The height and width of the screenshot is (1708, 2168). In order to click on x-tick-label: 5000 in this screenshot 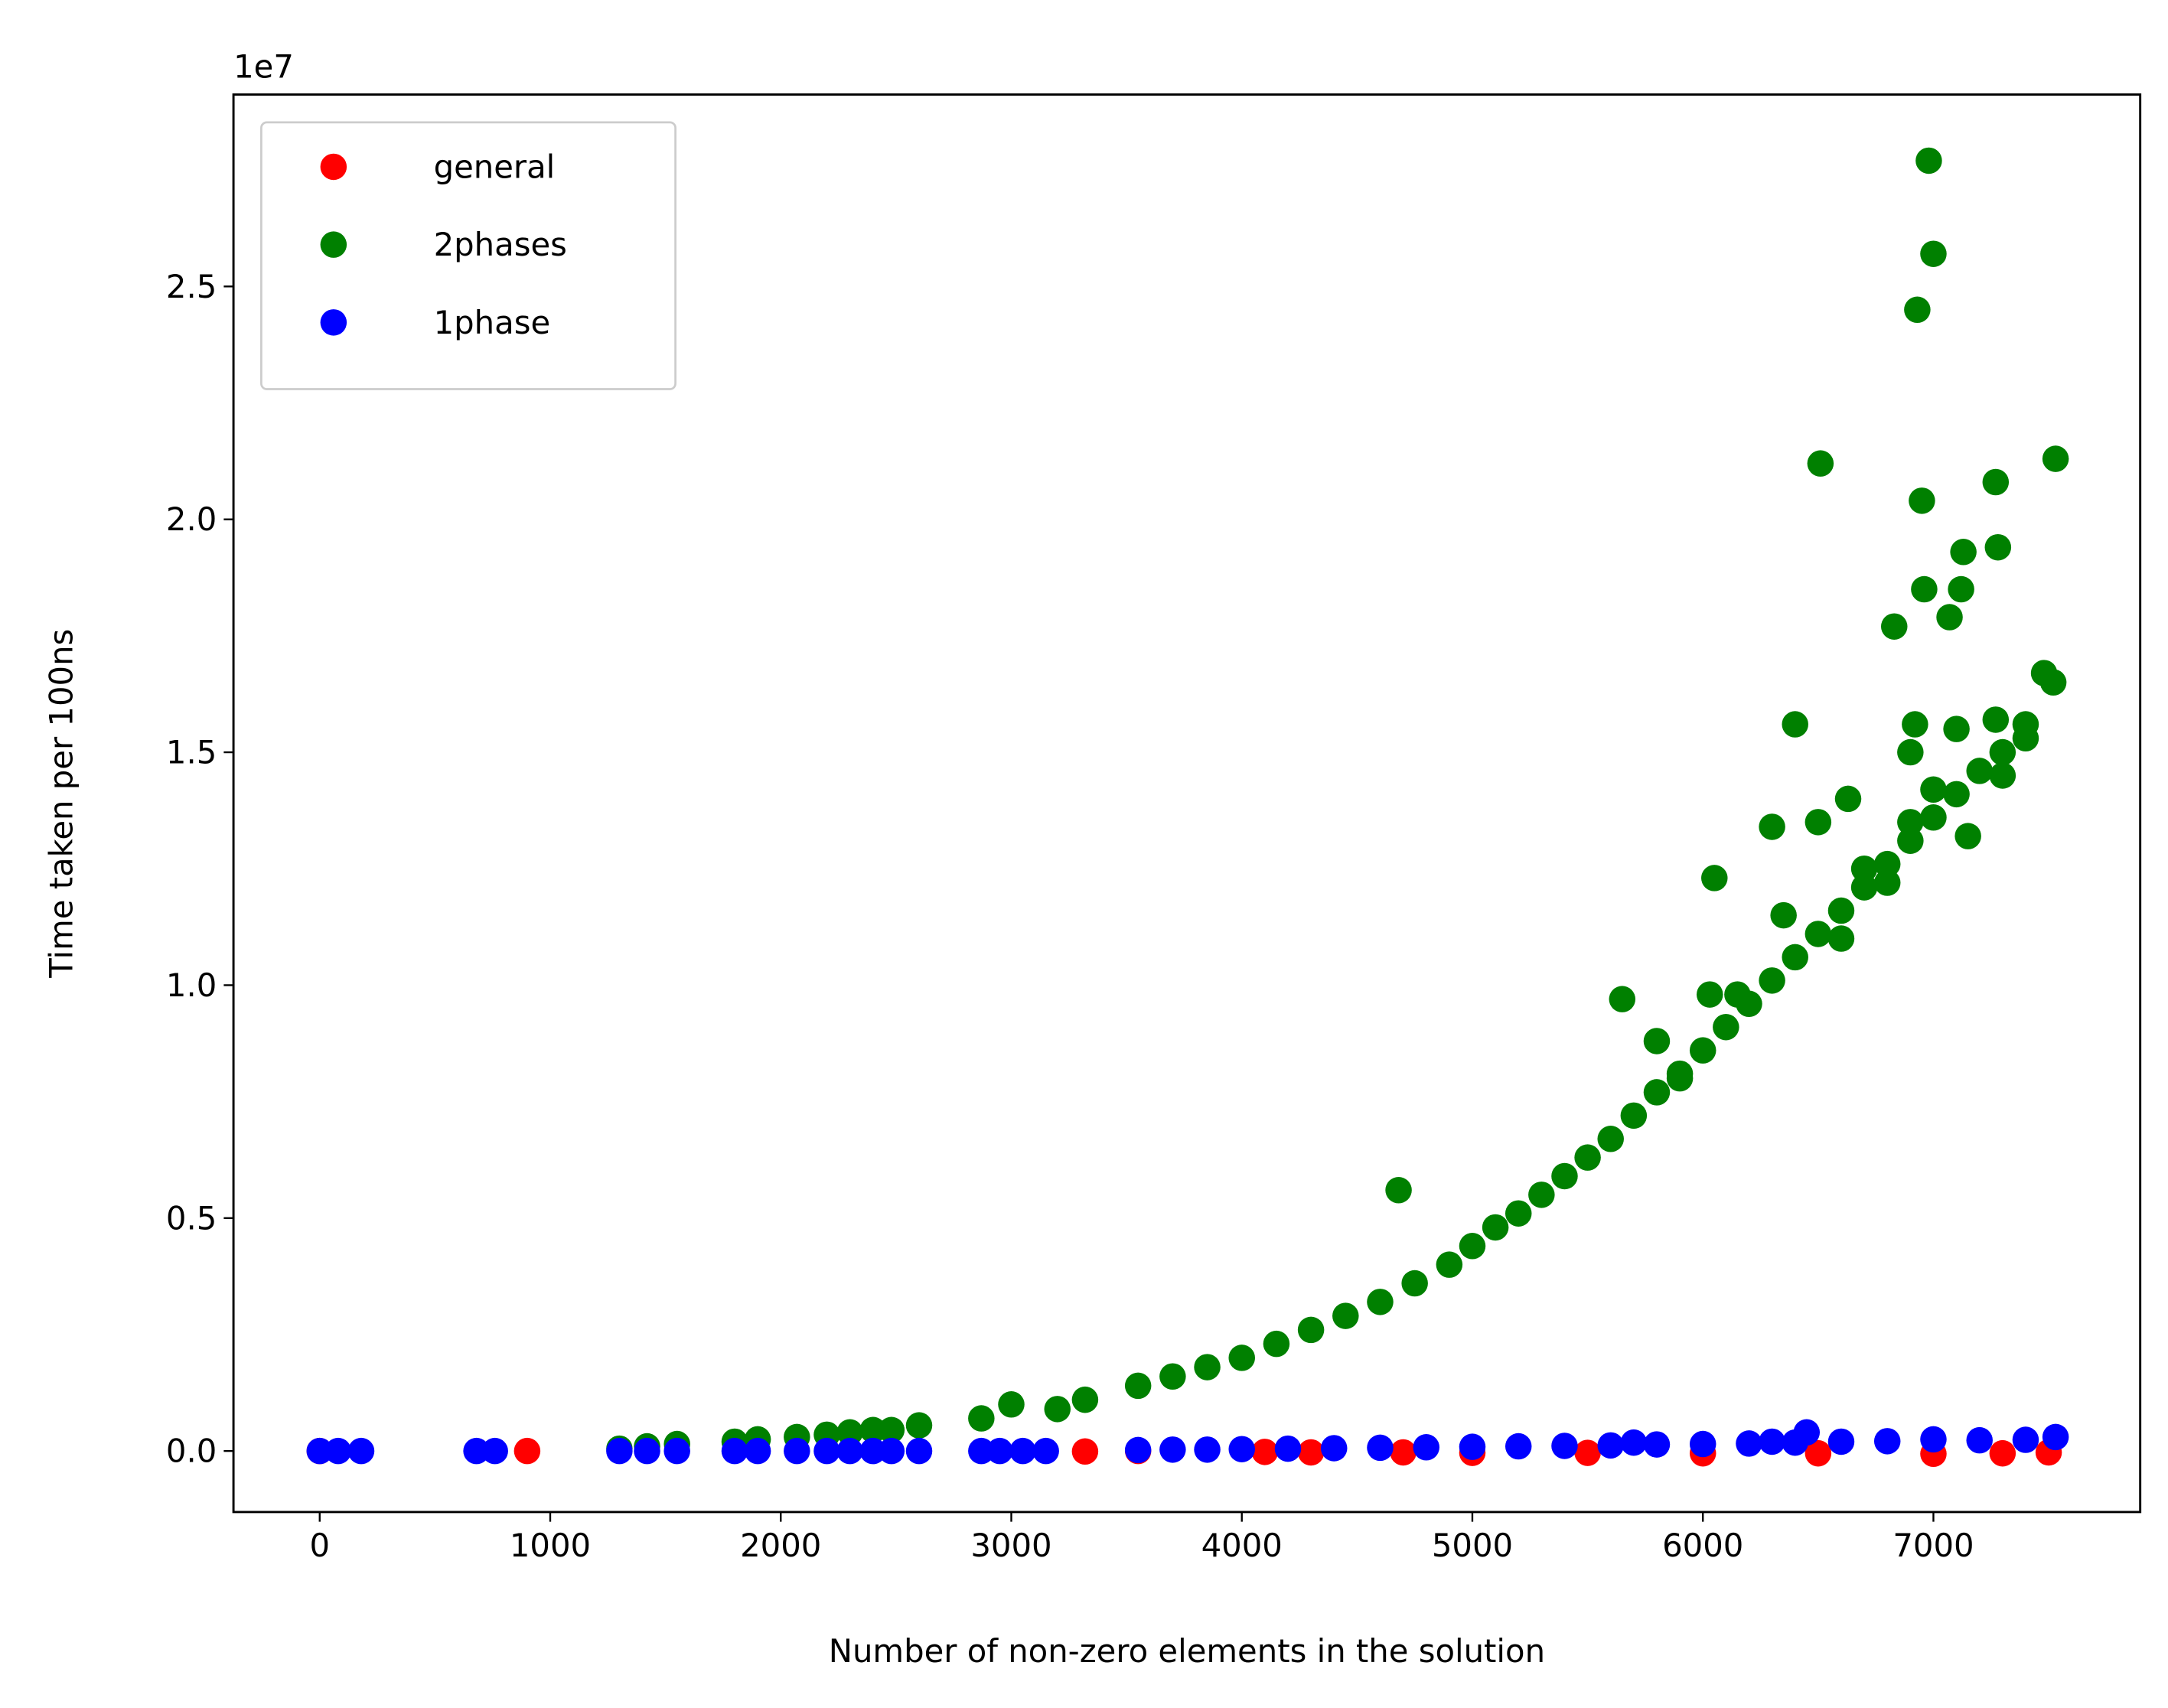, I will do `click(1472, 1545)`.